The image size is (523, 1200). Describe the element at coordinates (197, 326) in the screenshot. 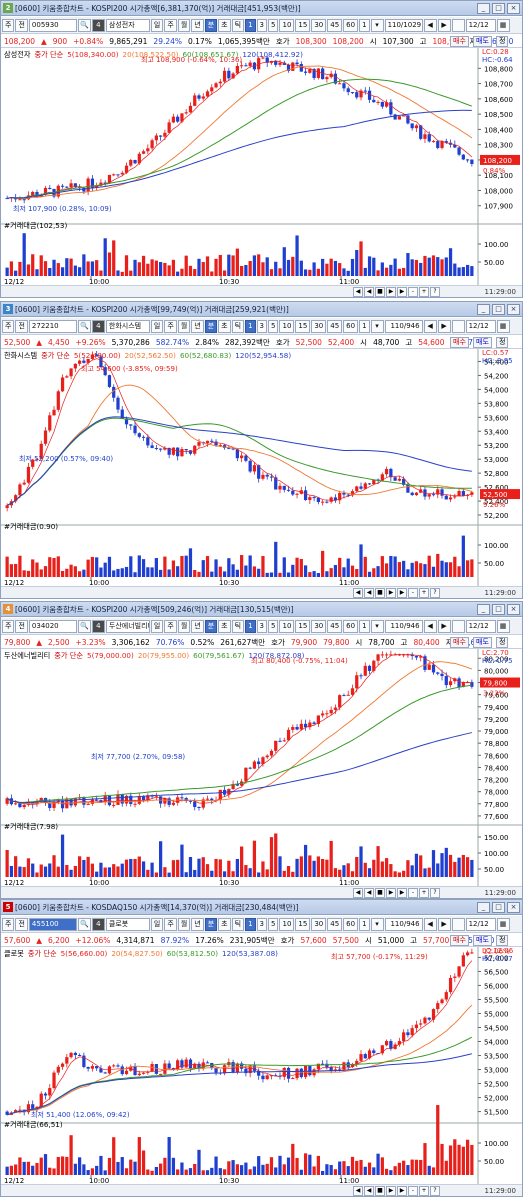

I see `period-type-button: 년` at that location.